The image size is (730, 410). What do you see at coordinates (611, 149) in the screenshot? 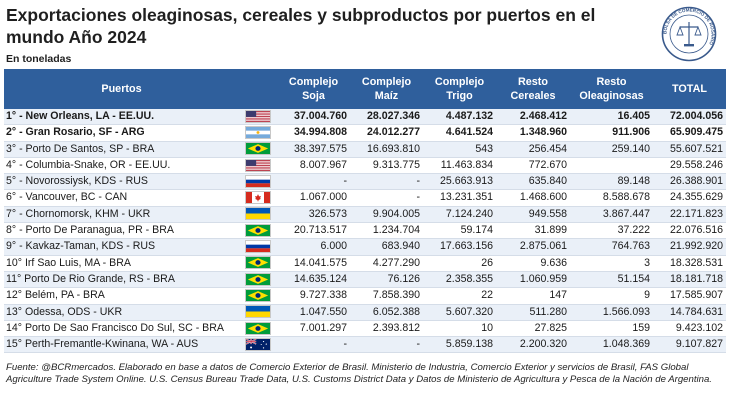
I see `oleaginosas-cell: 259.140` at bounding box center [611, 149].